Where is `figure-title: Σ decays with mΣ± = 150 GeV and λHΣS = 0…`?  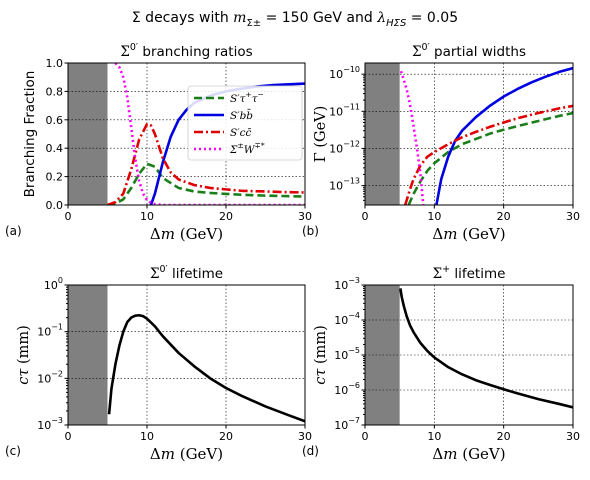 figure-title: Σ decays with mΣ± = 150 GeV and λHΣS = 0… is located at coordinates (295, 19).